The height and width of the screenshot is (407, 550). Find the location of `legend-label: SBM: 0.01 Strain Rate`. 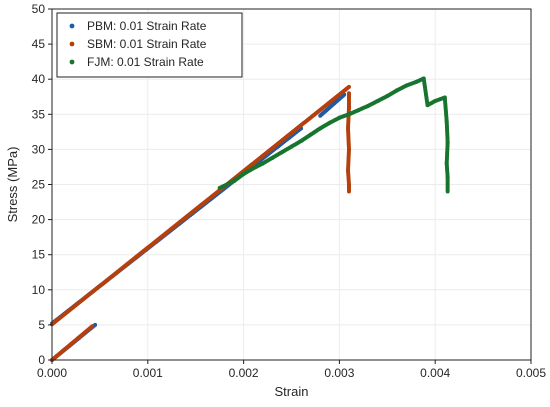

legend-label: SBM: 0.01 Strain Rate is located at coordinates (147, 44).